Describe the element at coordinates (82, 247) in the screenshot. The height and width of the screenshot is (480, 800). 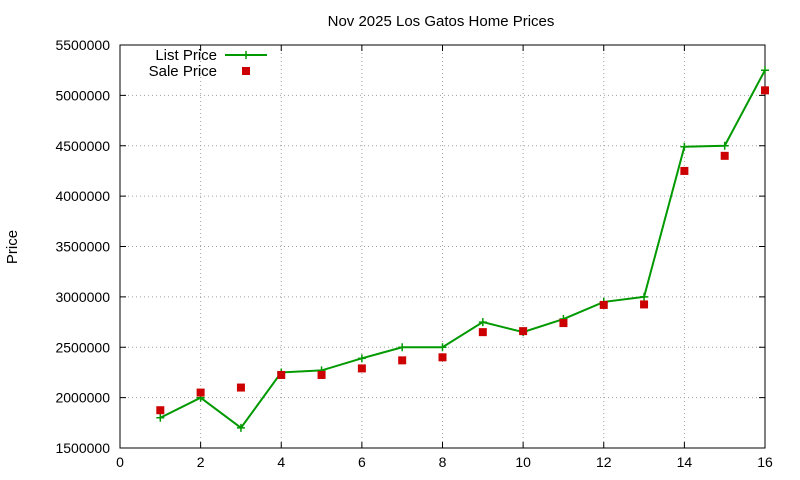
I see `y-tick-label: 3500000` at that location.